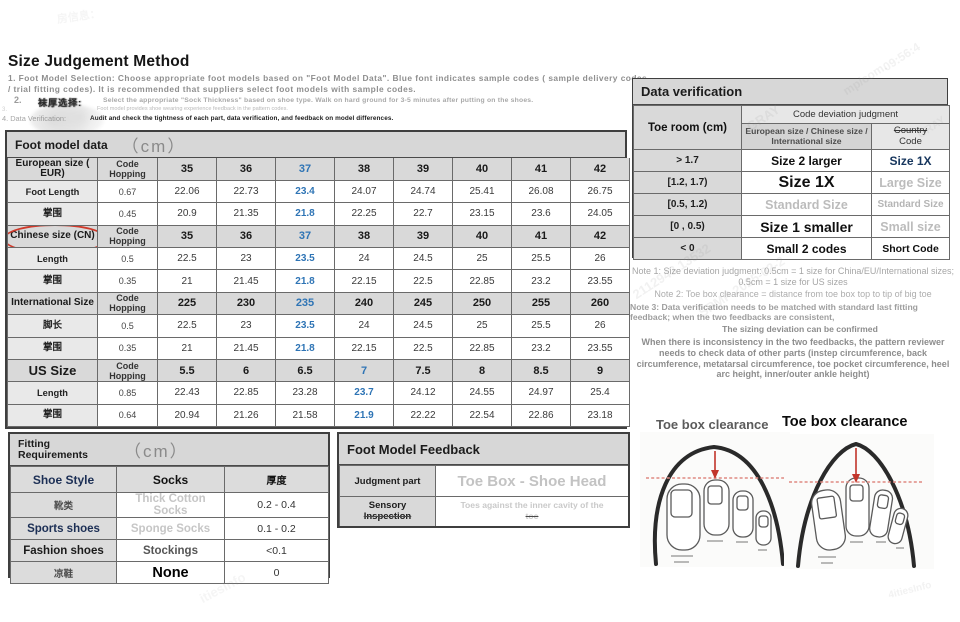 The image size is (960, 622). What do you see at coordinates (541, 169) in the screenshot?
I see `size-data-cell: 41` at bounding box center [541, 169].